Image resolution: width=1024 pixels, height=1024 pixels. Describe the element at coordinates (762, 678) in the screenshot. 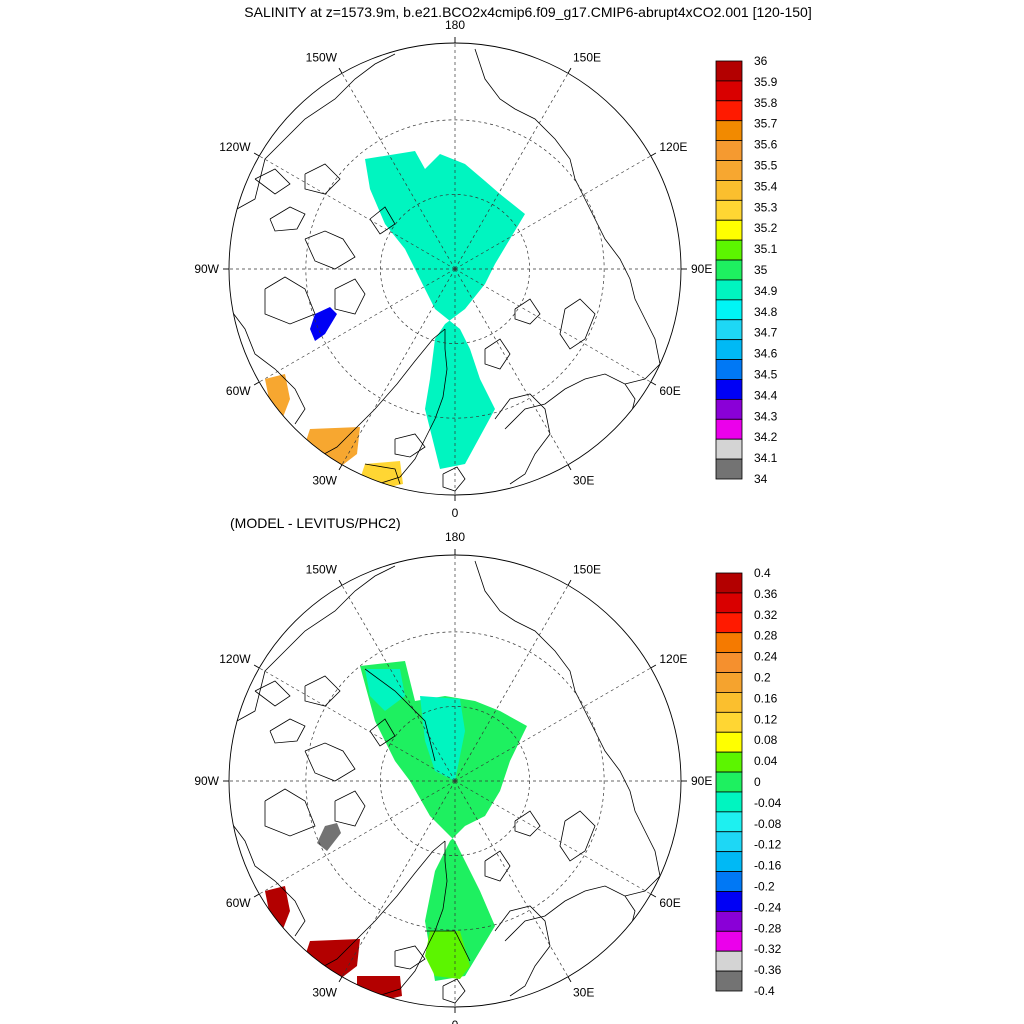

I see `colorbar-label: 0.2` at that location.